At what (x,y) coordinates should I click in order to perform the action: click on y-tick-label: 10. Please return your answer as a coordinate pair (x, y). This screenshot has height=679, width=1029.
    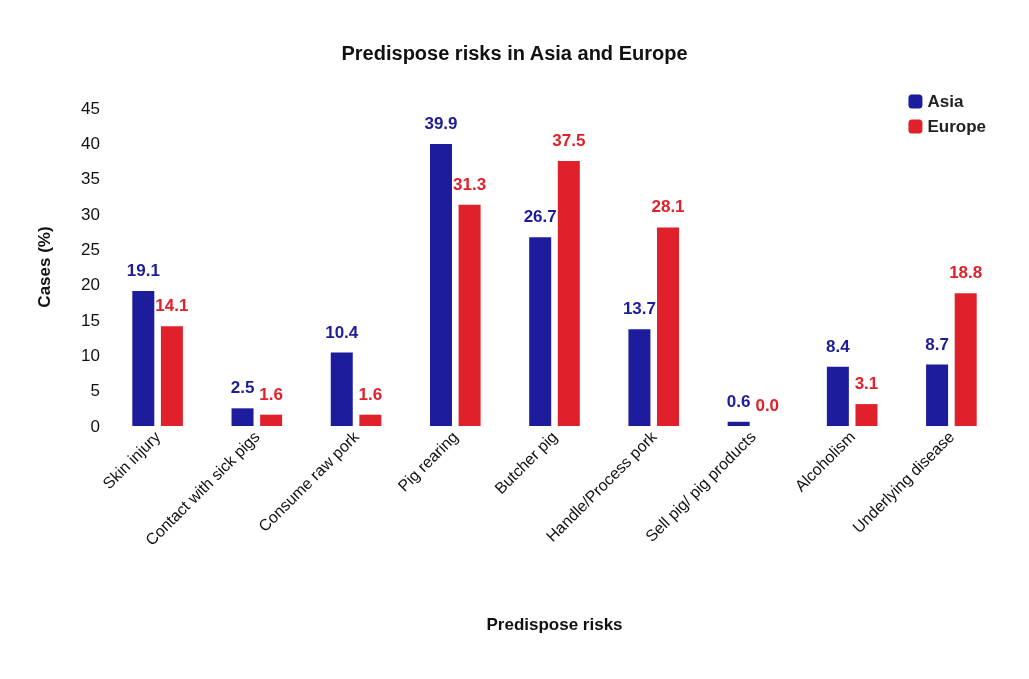
    Looking at the image, I should click on (90, 355).